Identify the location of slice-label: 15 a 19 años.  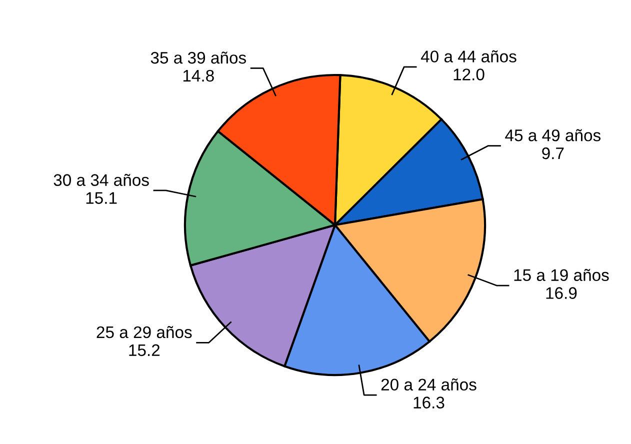
(561, 275).